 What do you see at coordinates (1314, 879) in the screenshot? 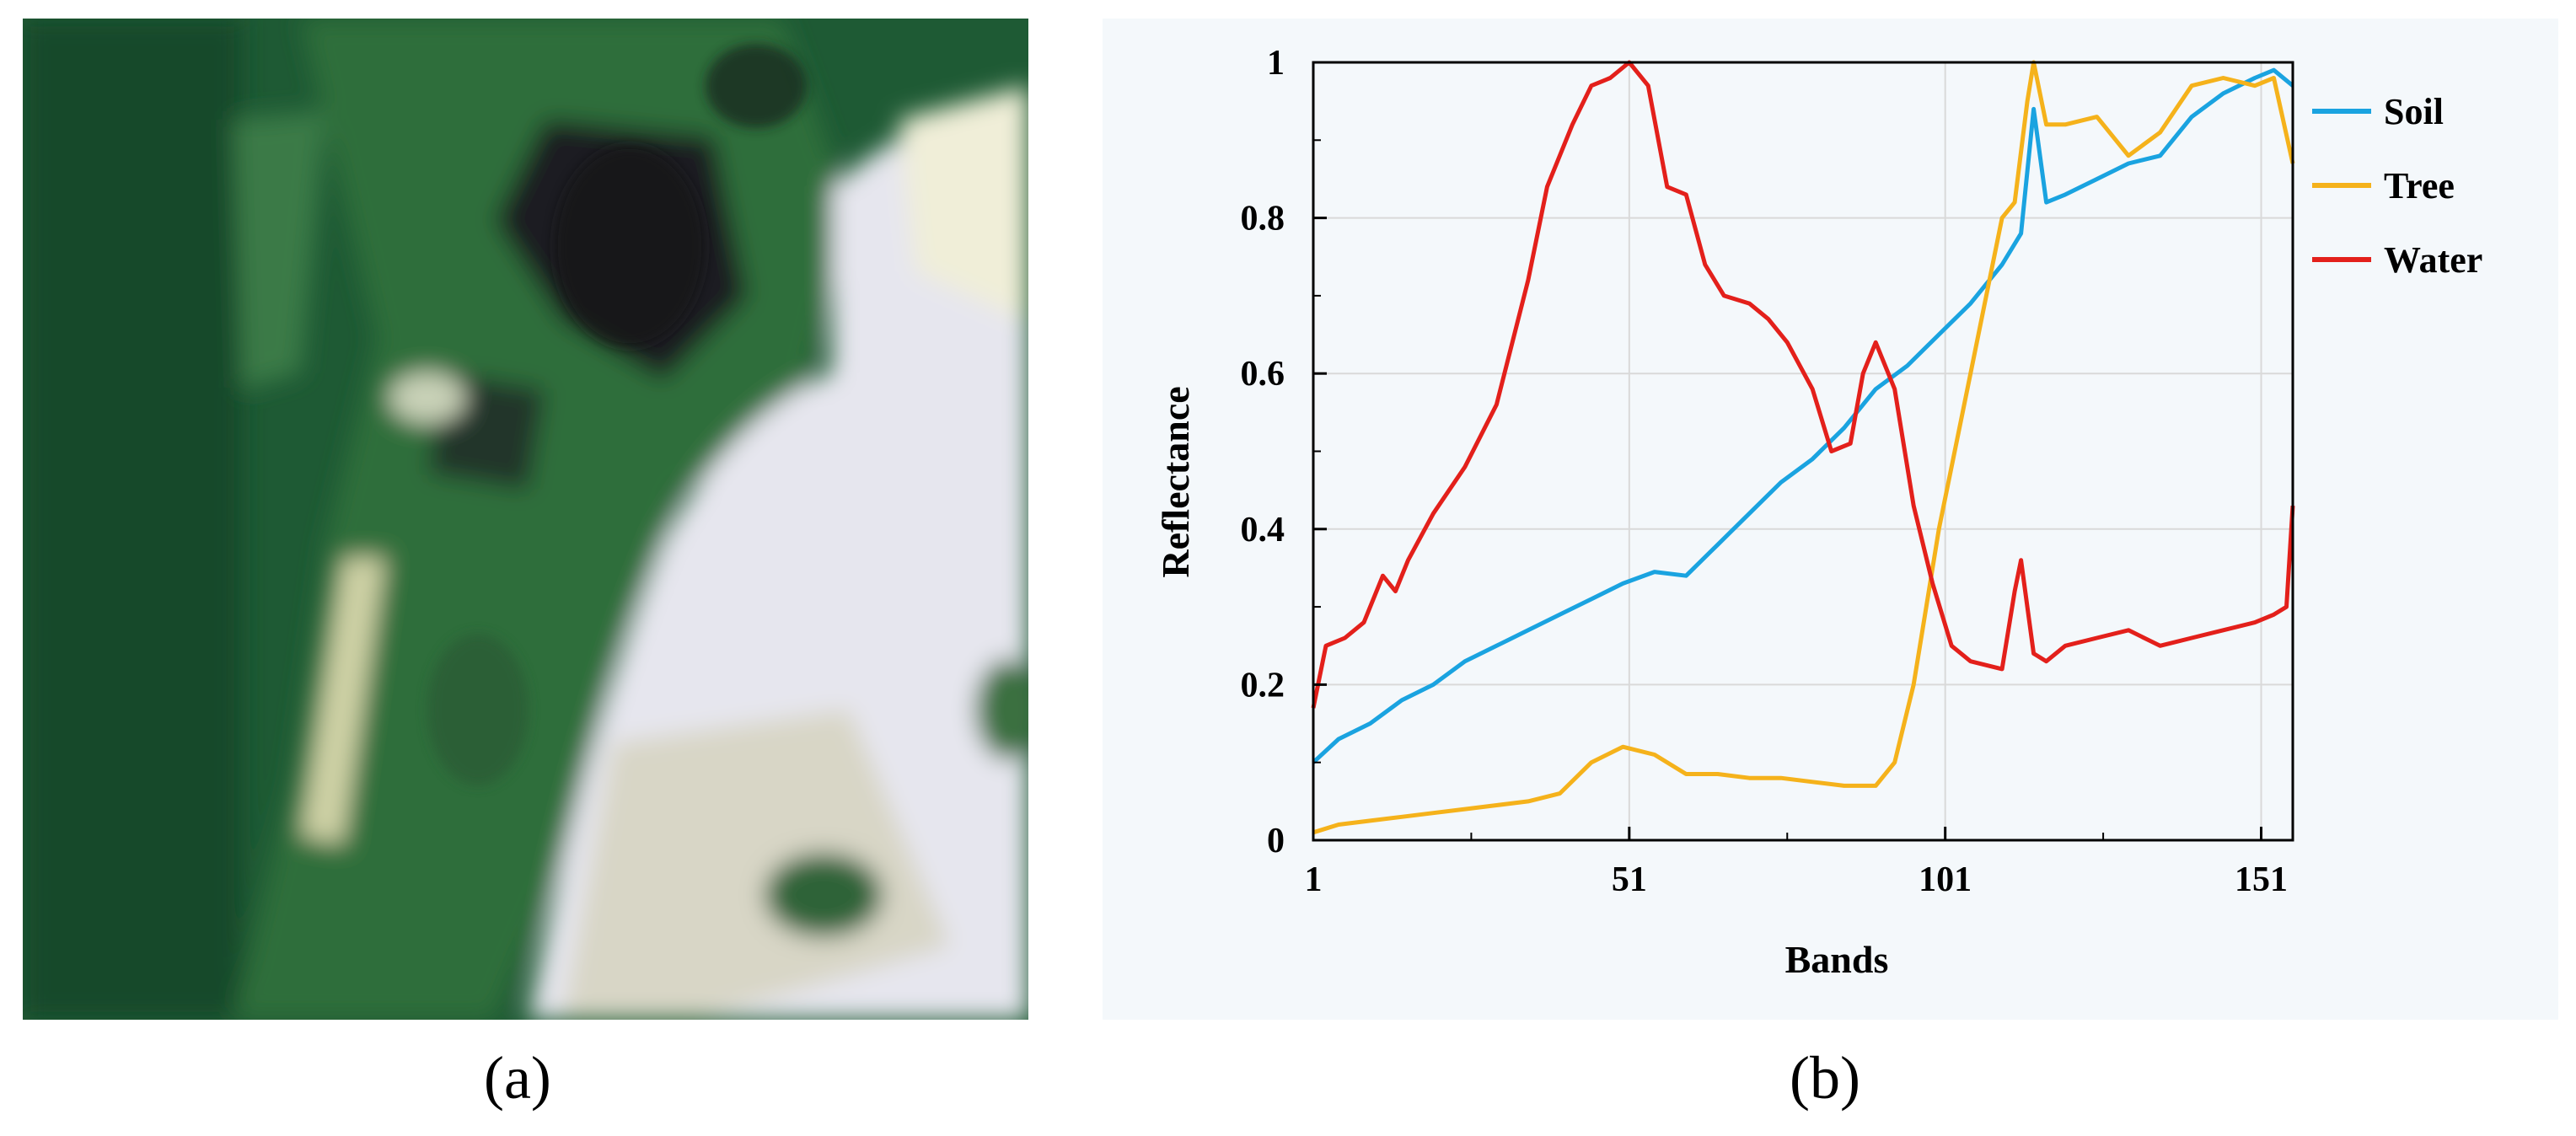
I see `x-tick-label-0: 1` at bounding box center [1314, 879].